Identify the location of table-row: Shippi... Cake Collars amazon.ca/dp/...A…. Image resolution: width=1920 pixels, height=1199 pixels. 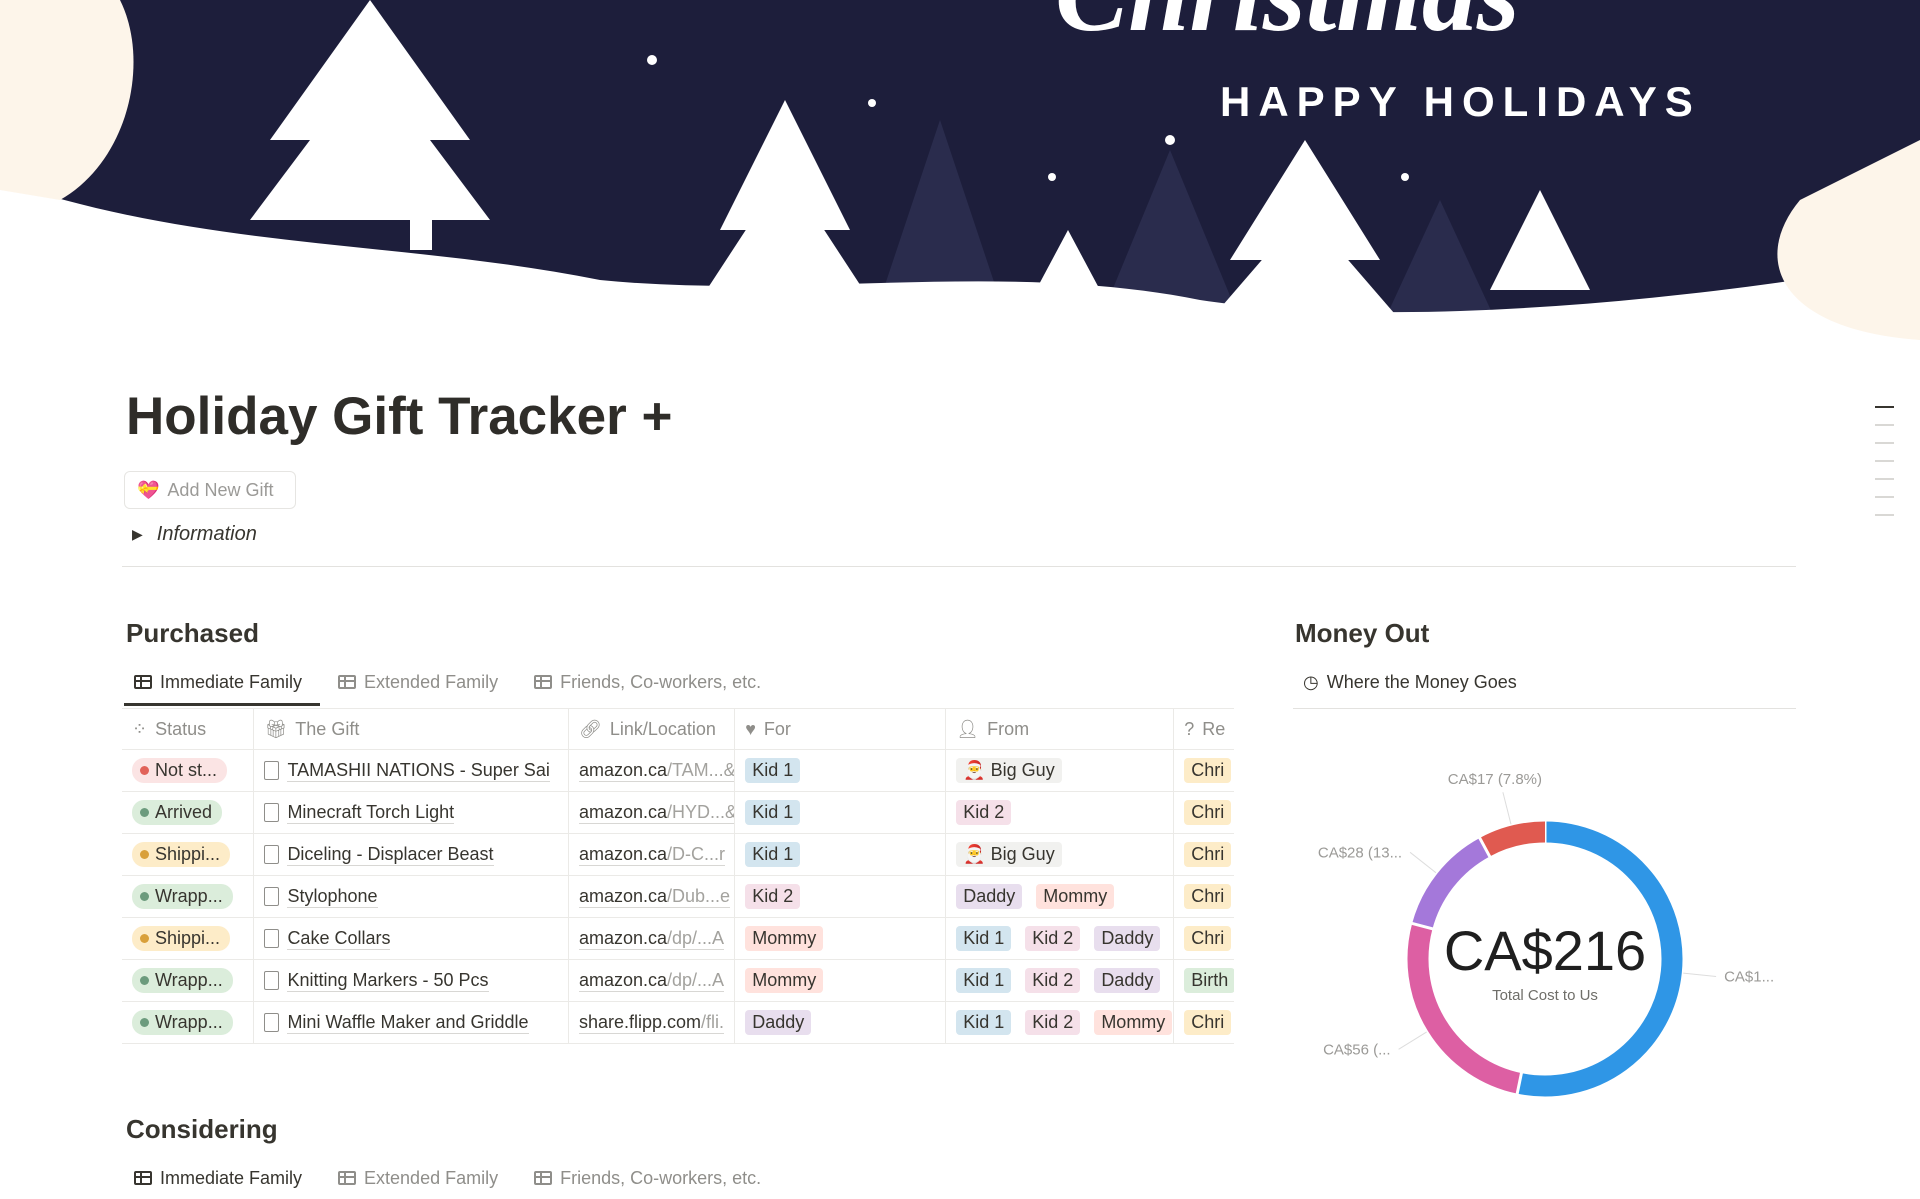
(678, 939).